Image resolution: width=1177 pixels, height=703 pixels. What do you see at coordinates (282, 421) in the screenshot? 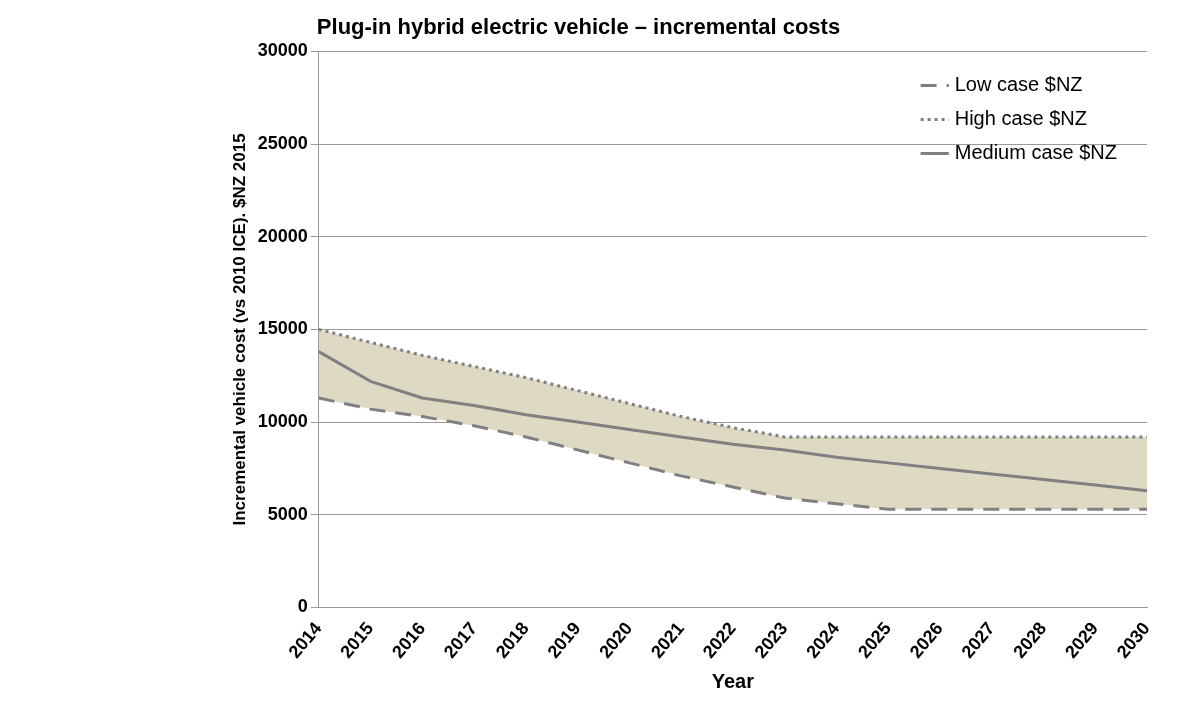
I see `y-tick-label: 10000` at bounding box center [282, 421].